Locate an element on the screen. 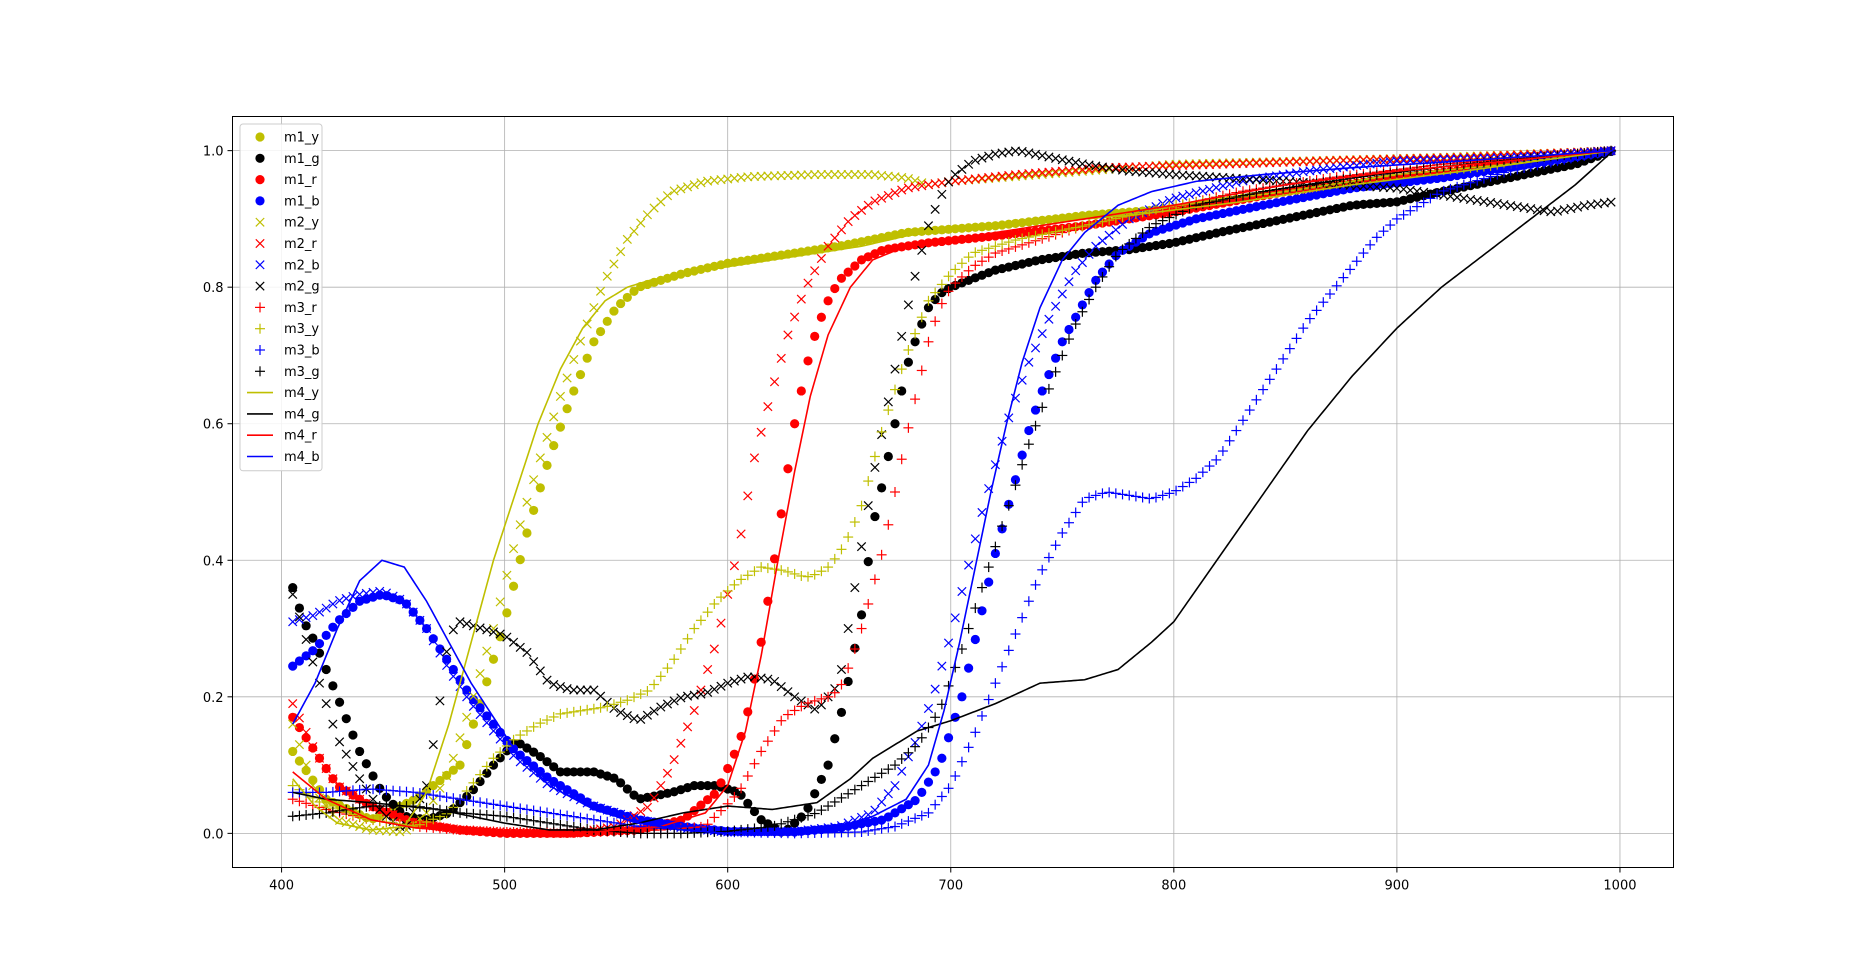 Image resolution: width=1860 pixels, height=978 pixels. legend-label: m3_g is located at coordinates (302, 372).